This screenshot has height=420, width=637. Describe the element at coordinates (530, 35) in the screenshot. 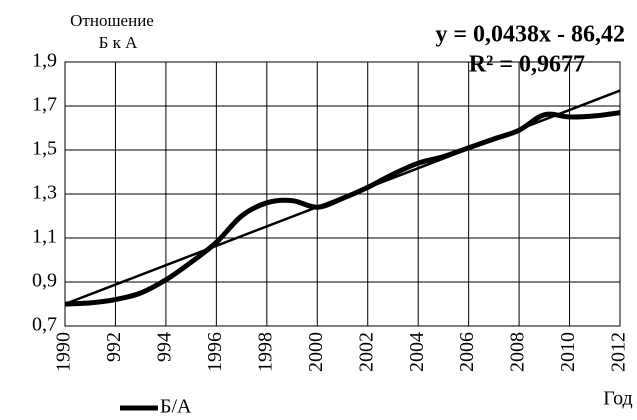

I see `trend-equation: y = 0,0438x - 86,42` at that location.